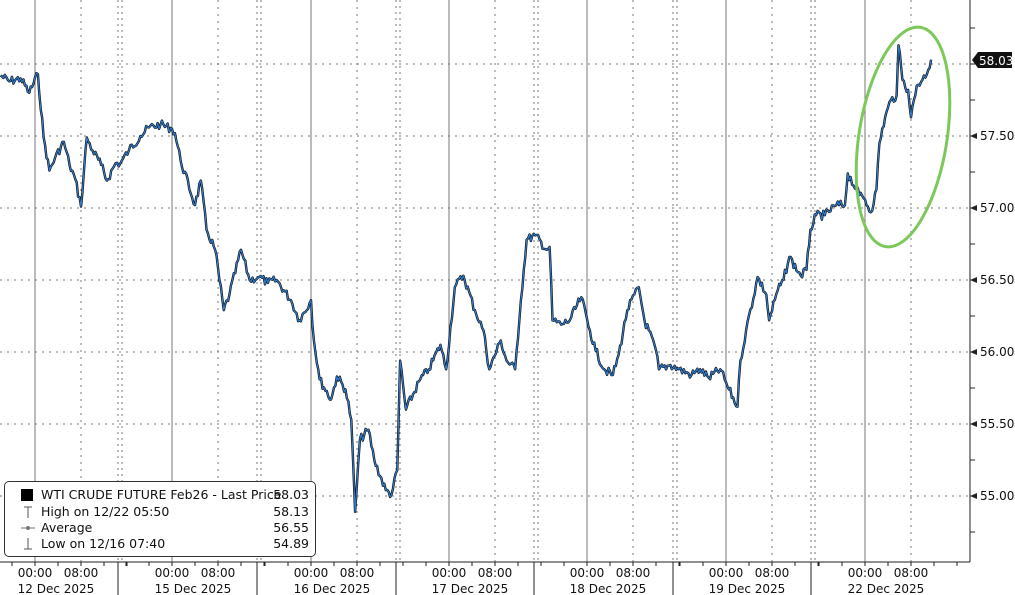 This screenshot has height=595, width=1015. What do you see at coordinates (997, 496) in the screenshot?
I see `y-tick-label: 55.00` at bounding box center [997, 496].